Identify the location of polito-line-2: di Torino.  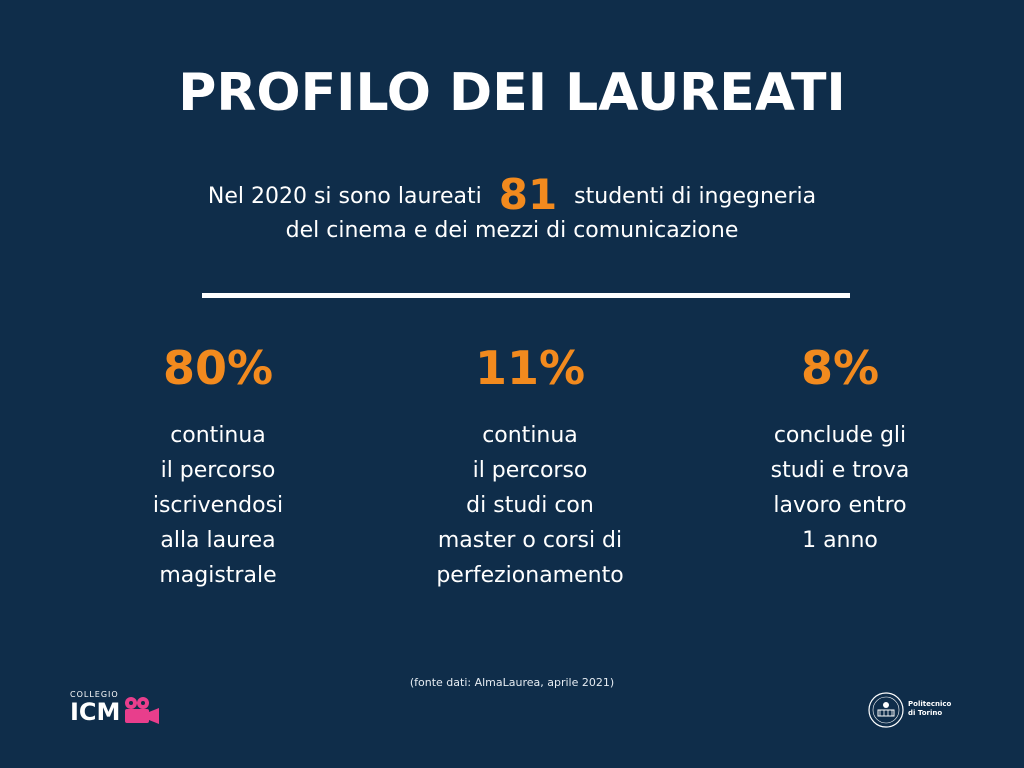
(925, 713).